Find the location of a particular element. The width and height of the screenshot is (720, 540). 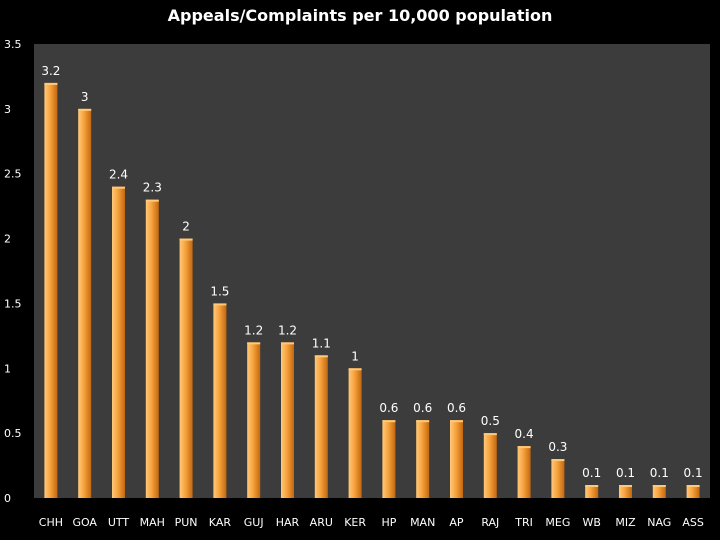

data-label: 1.1 is located at coordinates (321, 343).